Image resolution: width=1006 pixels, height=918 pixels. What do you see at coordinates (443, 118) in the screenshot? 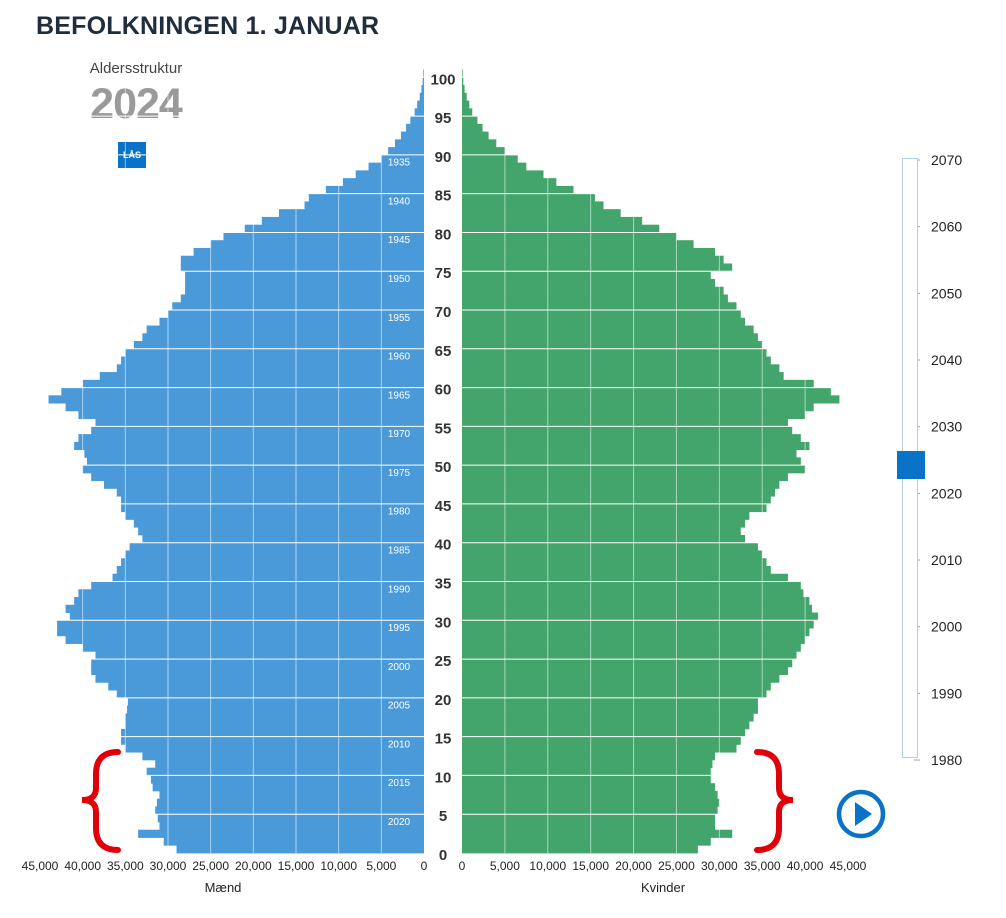
I see `age-tick-label: 95` at bounding box center [443, 118].